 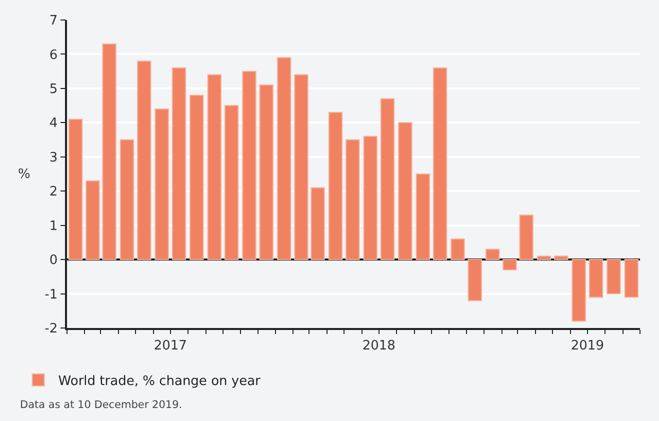 What do you see at coordinates (53, 260) in the screenshot?
I see `y-tick-label: 0` at bounding box center [53, 260].